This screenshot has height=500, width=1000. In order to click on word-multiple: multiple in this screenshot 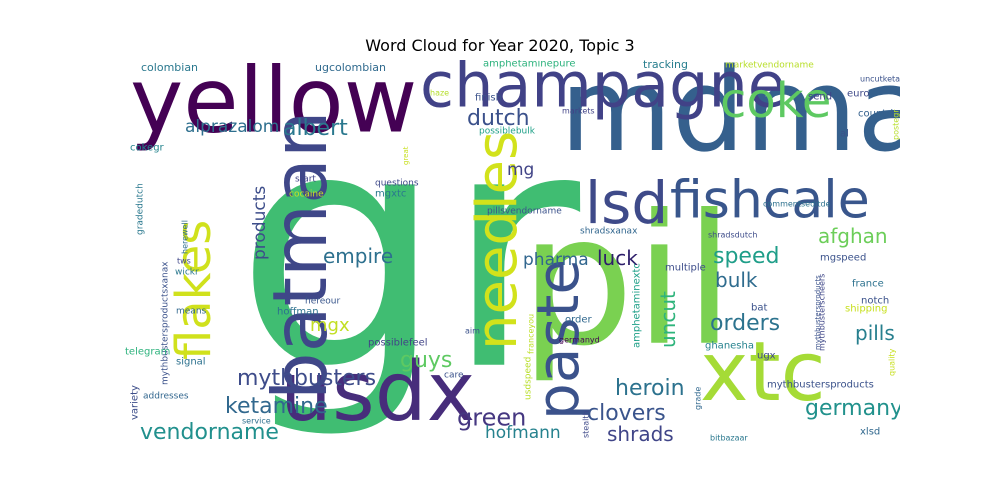, I will do `click(685, 267)`.